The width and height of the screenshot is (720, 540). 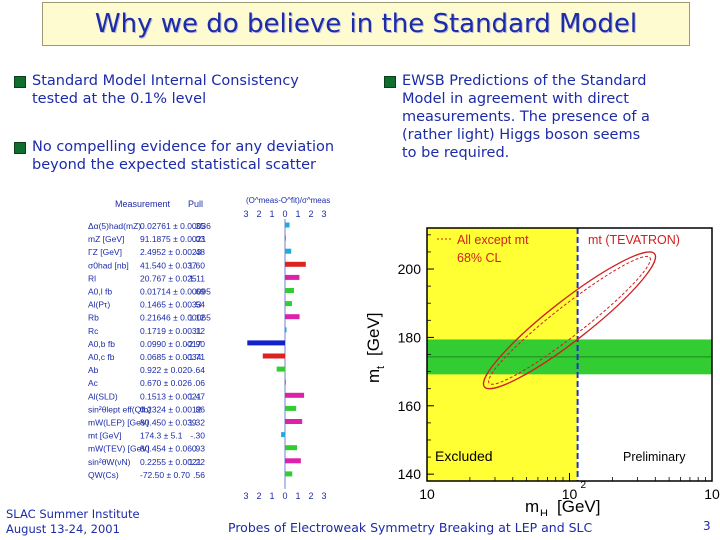 What do you see at coordinates (416, 358) in the screenshot?
I see `y-axis-ticks: 140 160 180 200` at bounding box center [416, 358].